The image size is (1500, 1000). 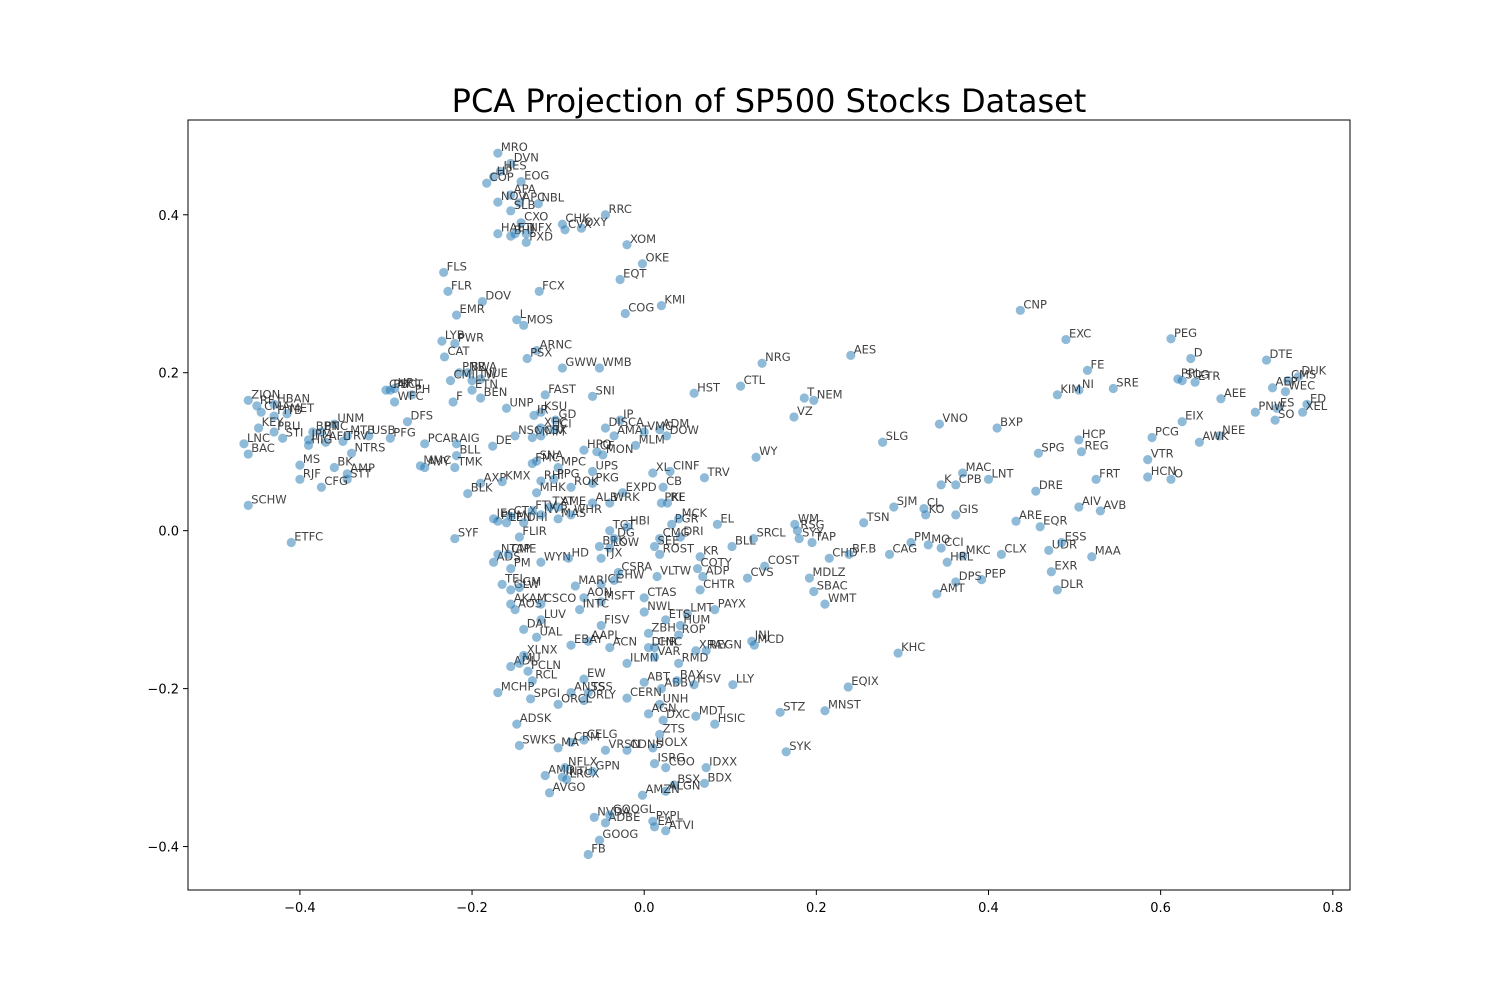 What do you see at coordinates (642, 746) in the screenshot?
I see `data-point: CDNS` at bounding box center [642, 746].